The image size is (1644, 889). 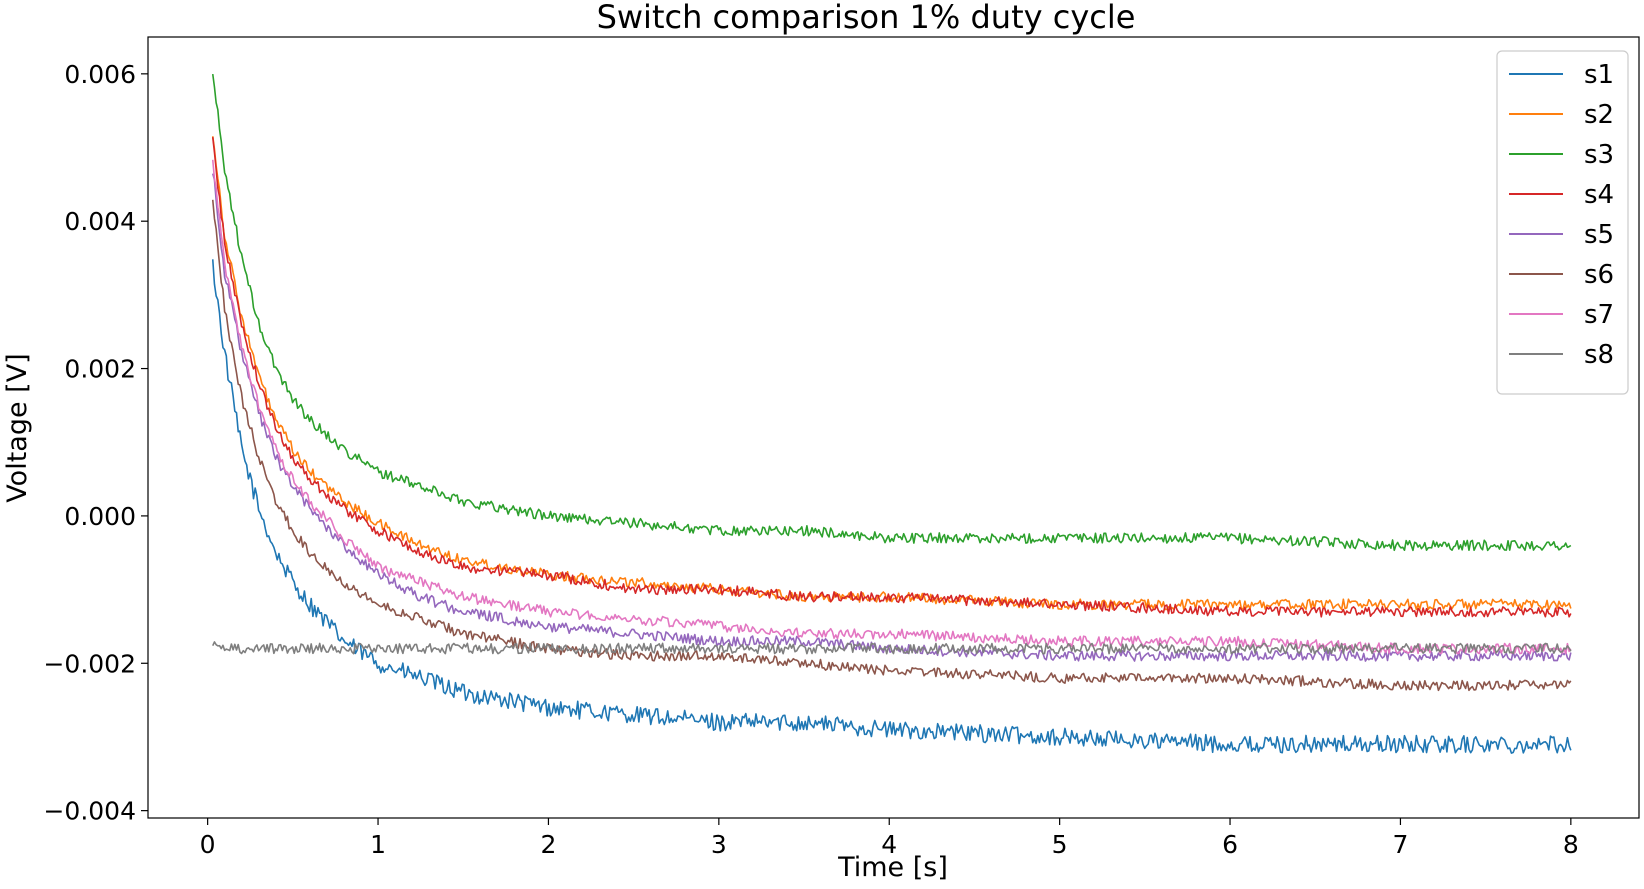 What do you see at coordinates (892, 648) in the screenshot?
I see `series-line-s8` at bounding box center [892, 648].